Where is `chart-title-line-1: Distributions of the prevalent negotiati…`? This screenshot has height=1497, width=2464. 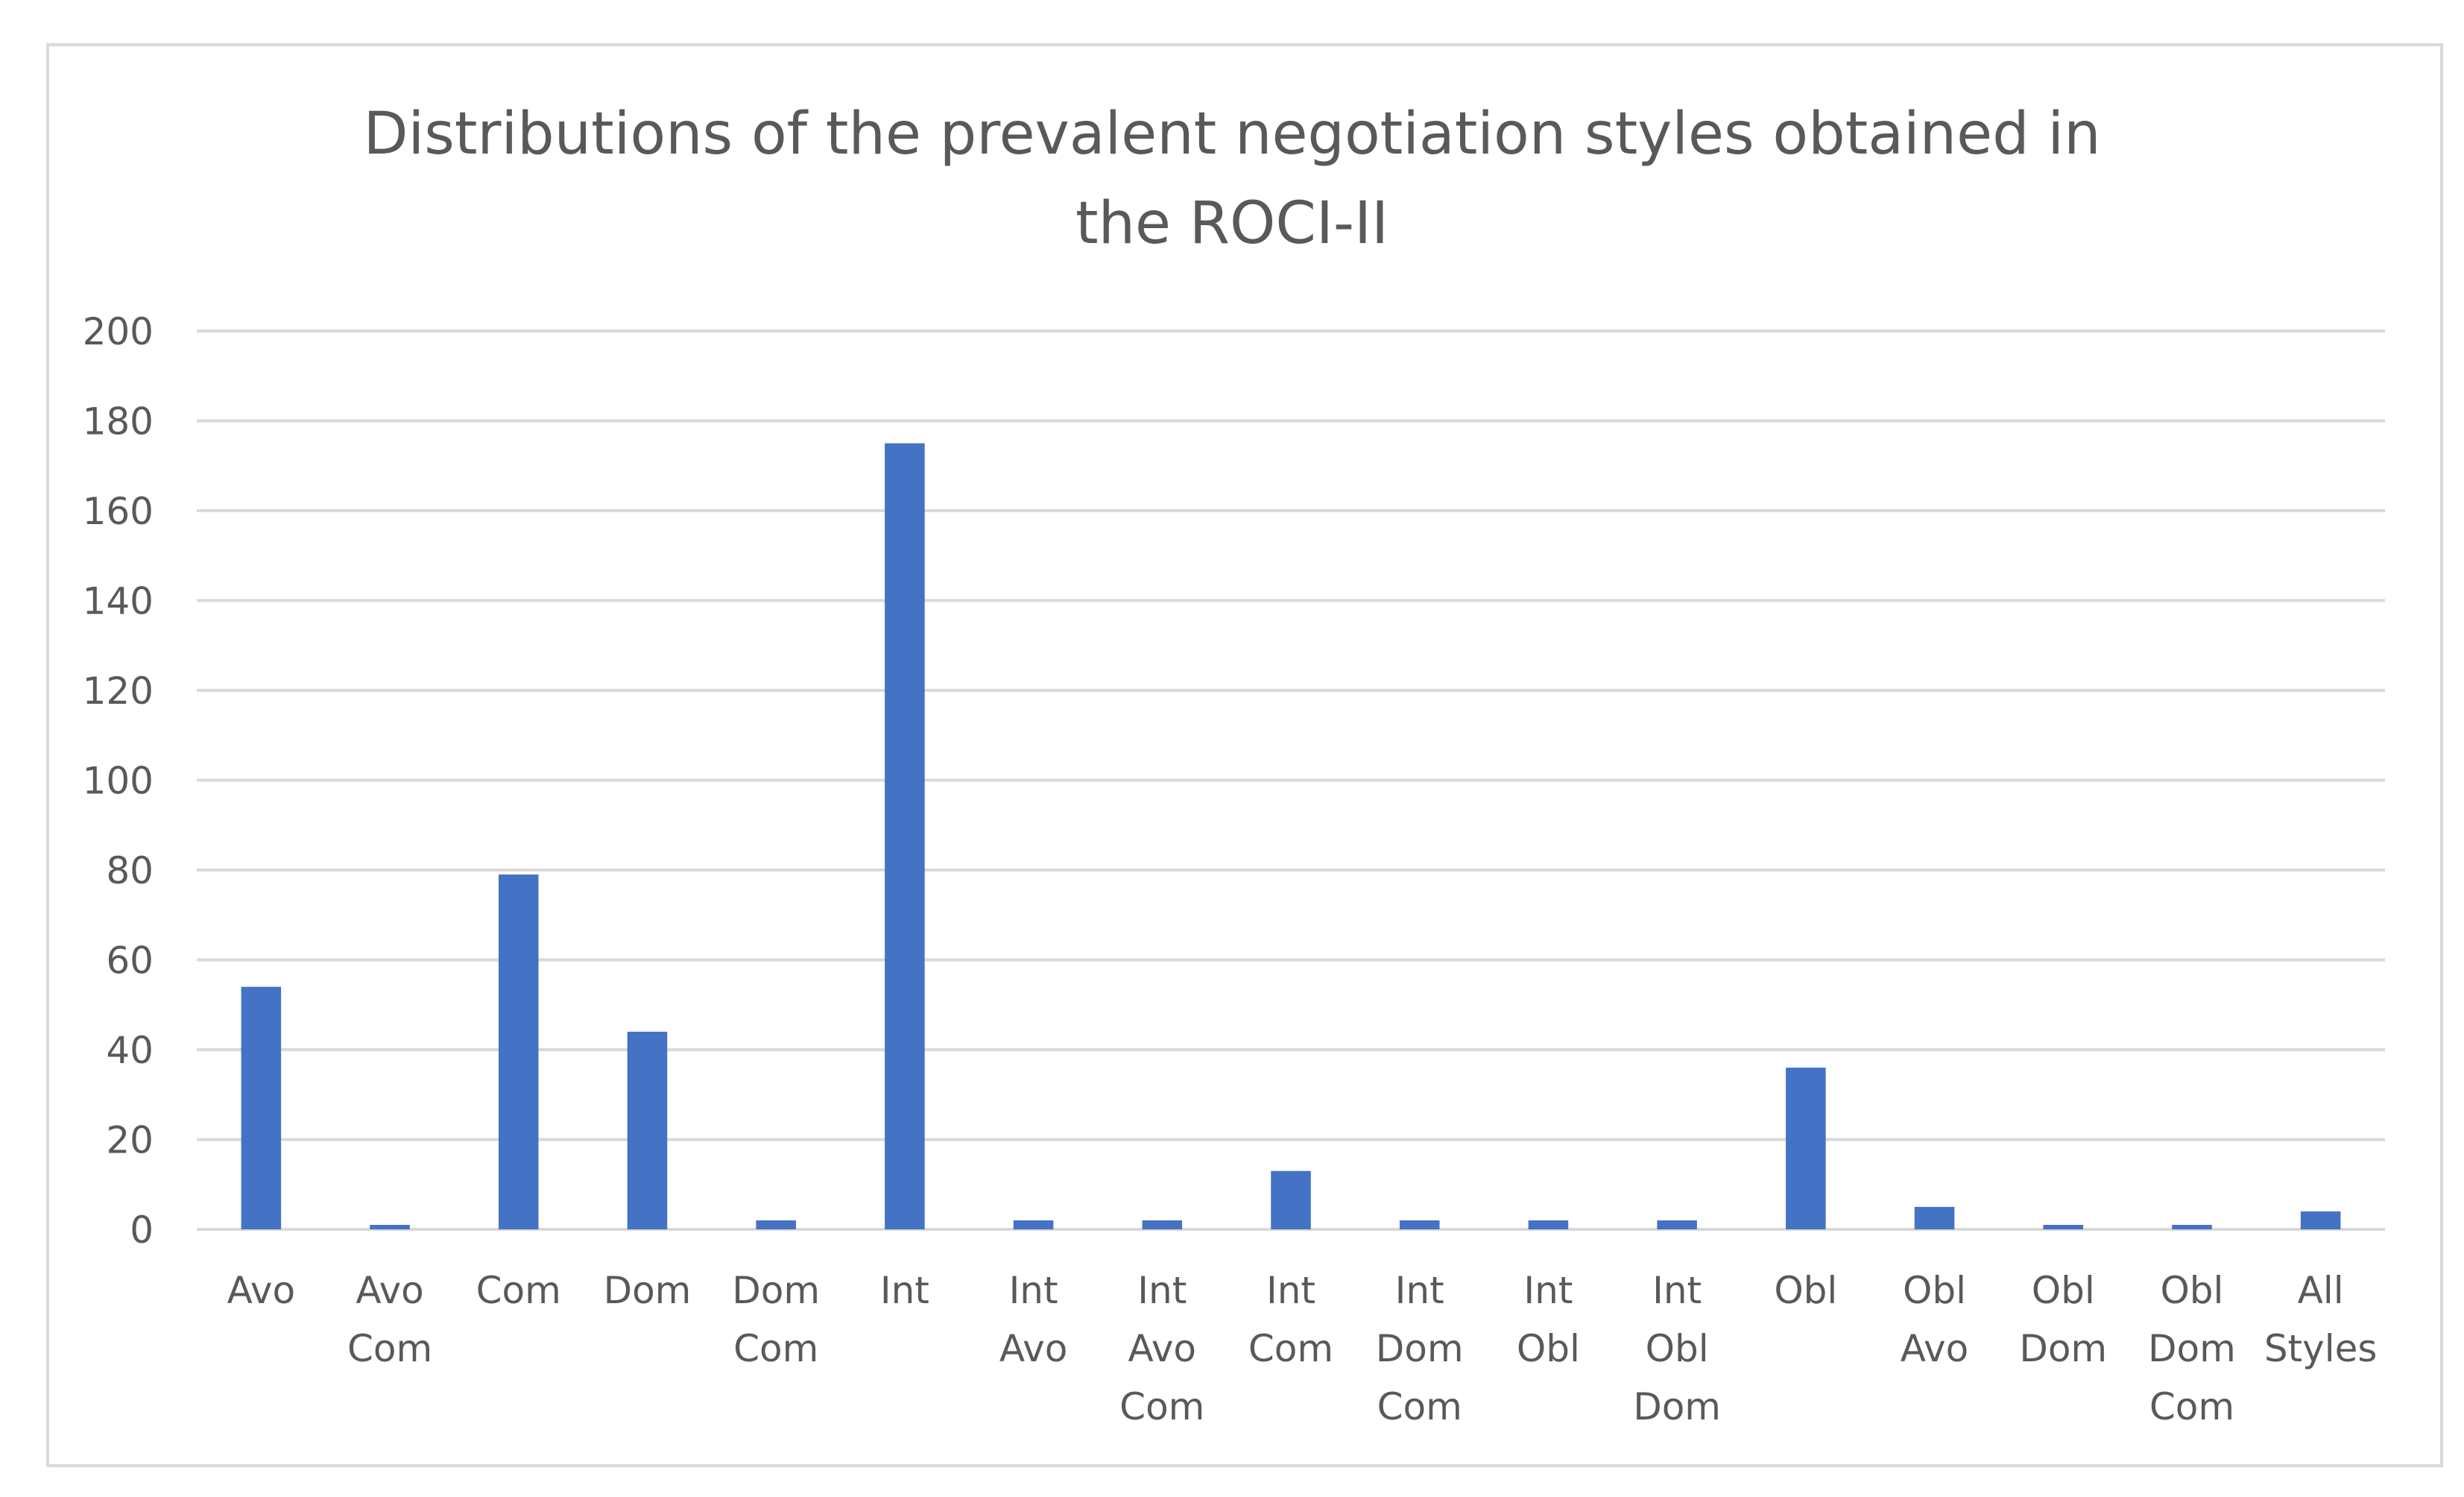 chart-title-line-1: Distributions of the prevalent negotiati… is located at coordinates (1232, 134).